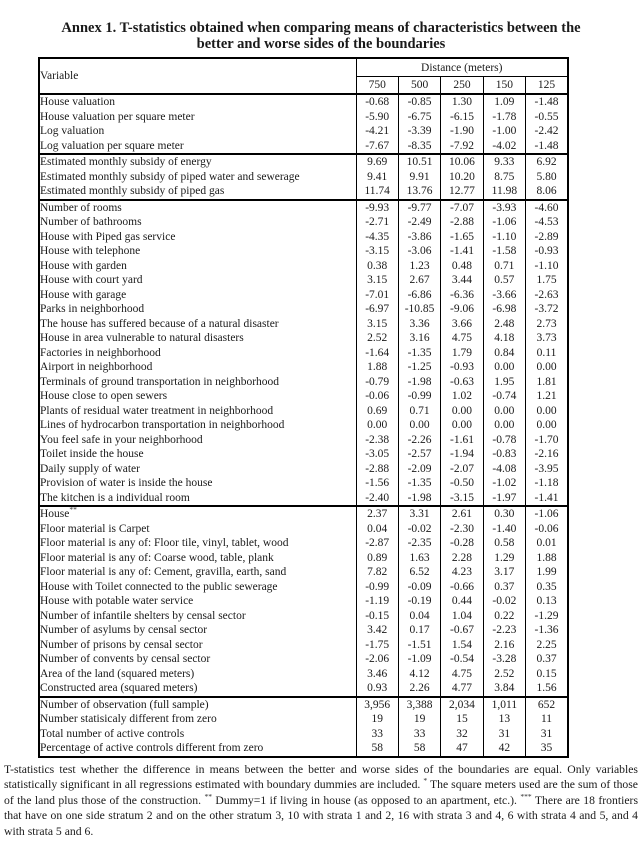 This screenshot has height=848, width=642. Describe the element at coordinates (546, 396) in the screenshot. I see `value-cell: 1.21` at that location.